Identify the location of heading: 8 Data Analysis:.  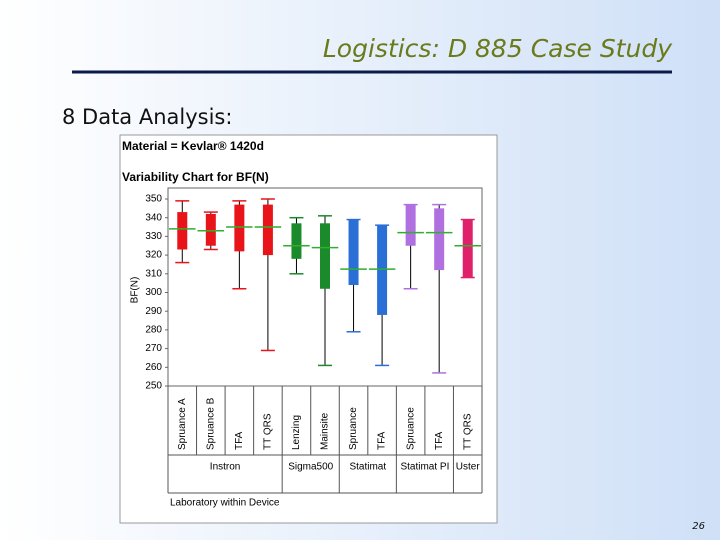
(147, 117).